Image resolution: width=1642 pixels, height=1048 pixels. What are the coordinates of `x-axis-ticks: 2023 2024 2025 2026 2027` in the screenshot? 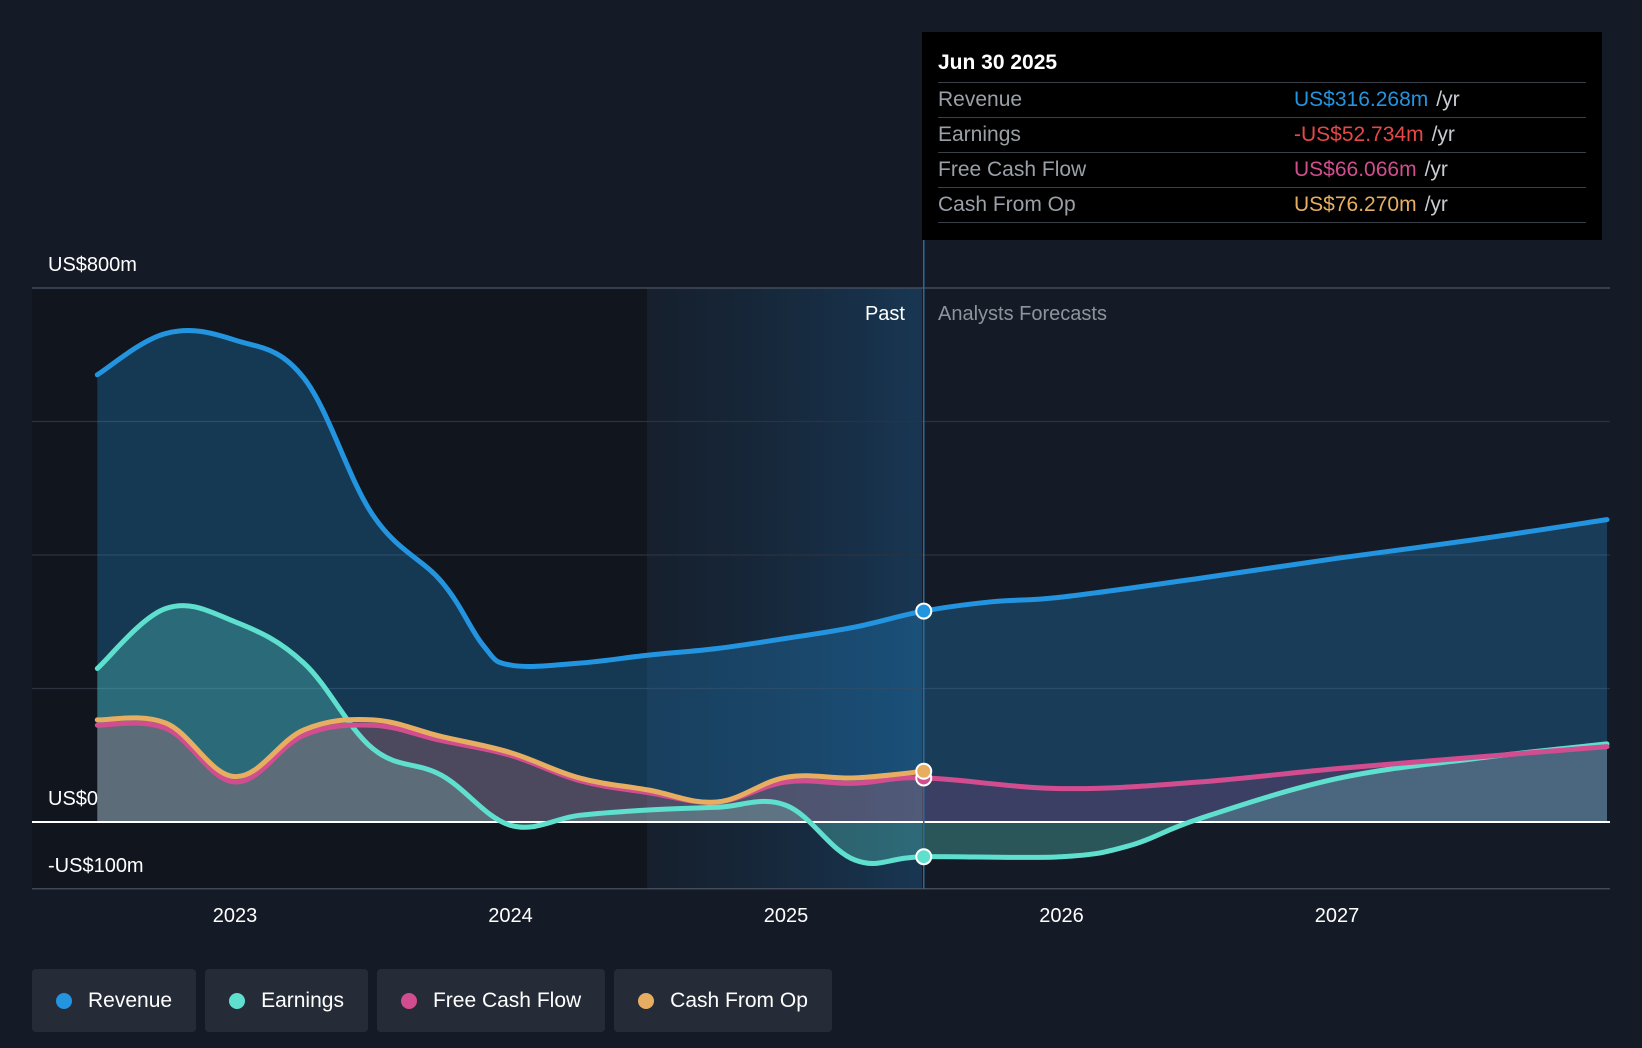 It's located at (786, 916).